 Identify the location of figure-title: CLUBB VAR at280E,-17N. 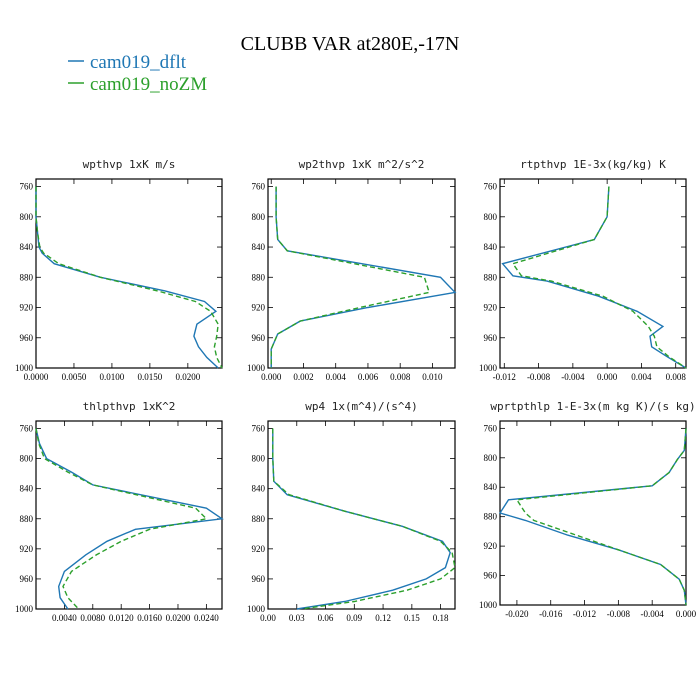
(350, 44).